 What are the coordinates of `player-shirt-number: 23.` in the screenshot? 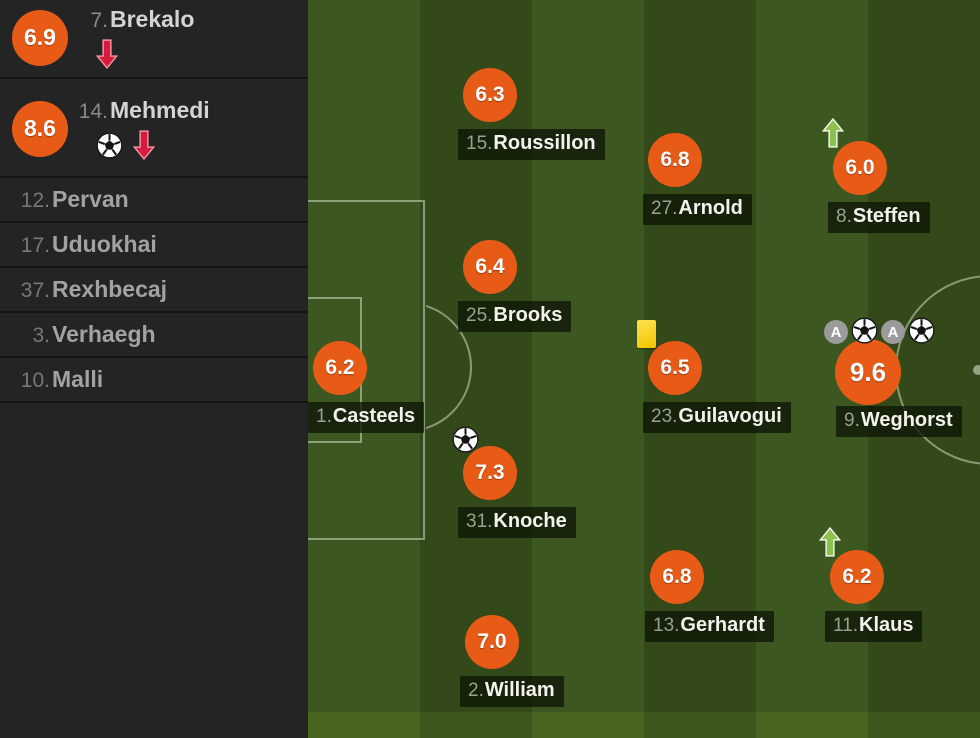 It's located at (664, 416).